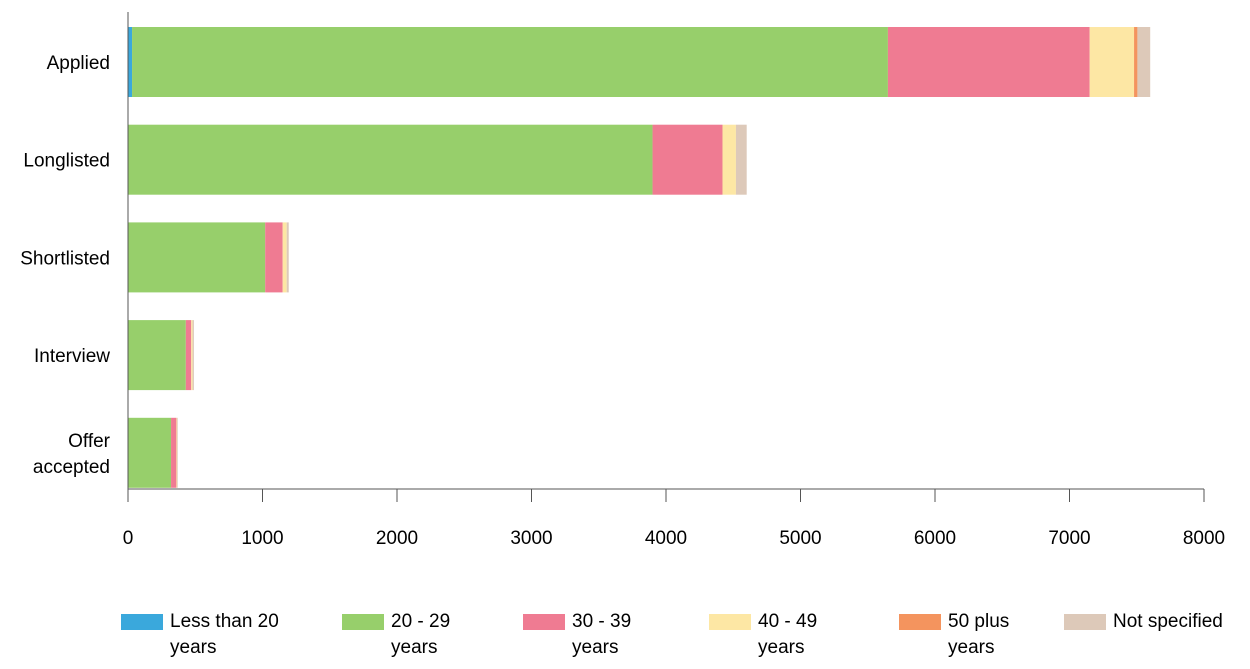  I want to click on legend-label: 20 - 29 years, so click(421, 634).